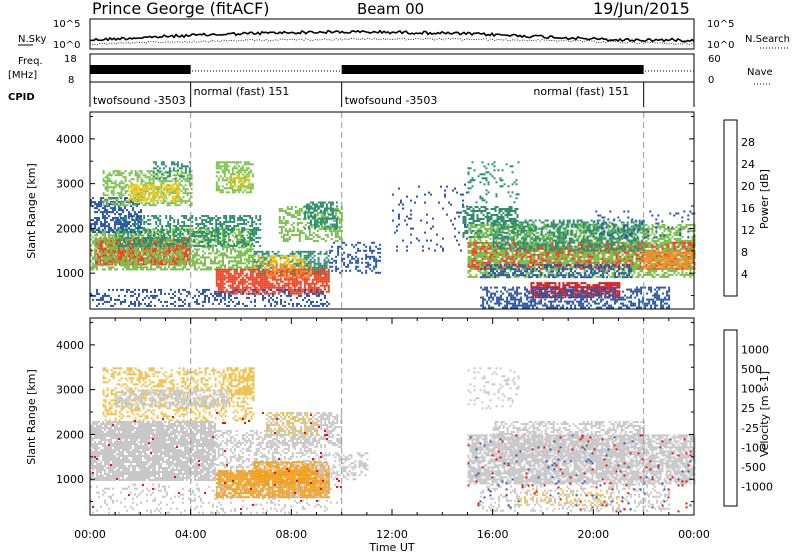 The image size is (800, 554). What do you see at coordinates (66, 24) in the screenshot?
I see `noise-left-tick-top: 10^5` at bounding box center [66, 24].